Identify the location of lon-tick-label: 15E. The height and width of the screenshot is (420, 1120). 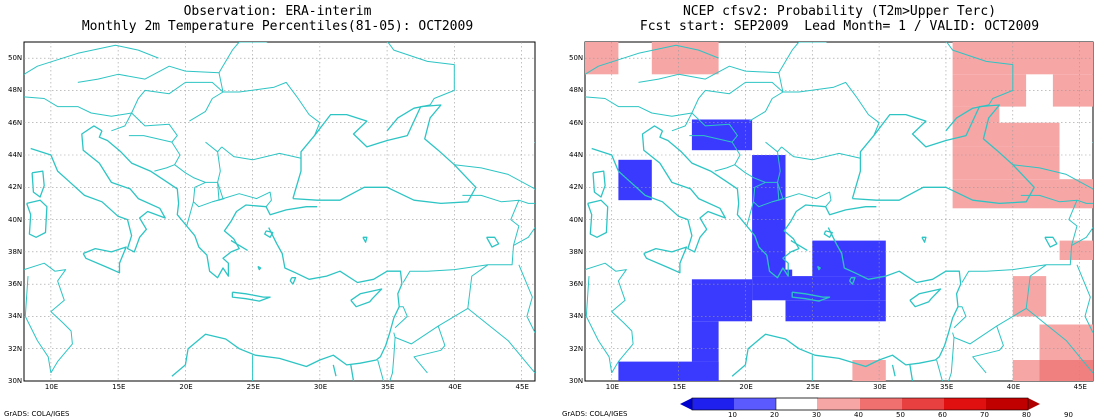
(119, 387).